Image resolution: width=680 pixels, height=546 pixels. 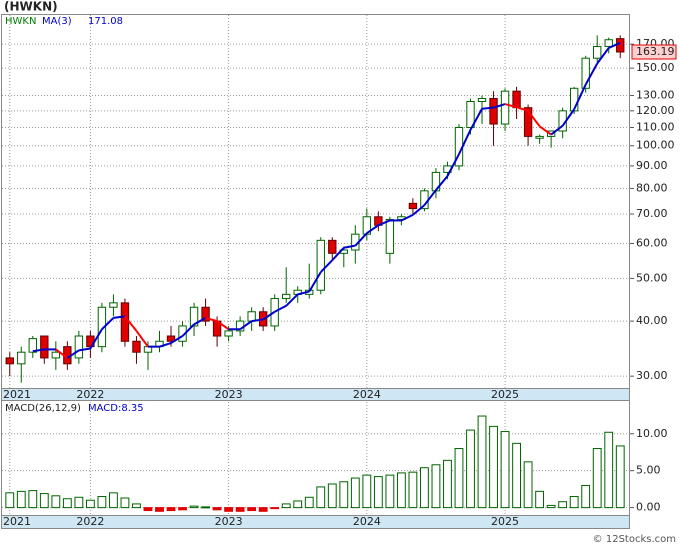 What do you see at coordinates (634, 539) in the screenshot?
I see `watermark: © 12Stocks.com` at bounding box center [634, 539].